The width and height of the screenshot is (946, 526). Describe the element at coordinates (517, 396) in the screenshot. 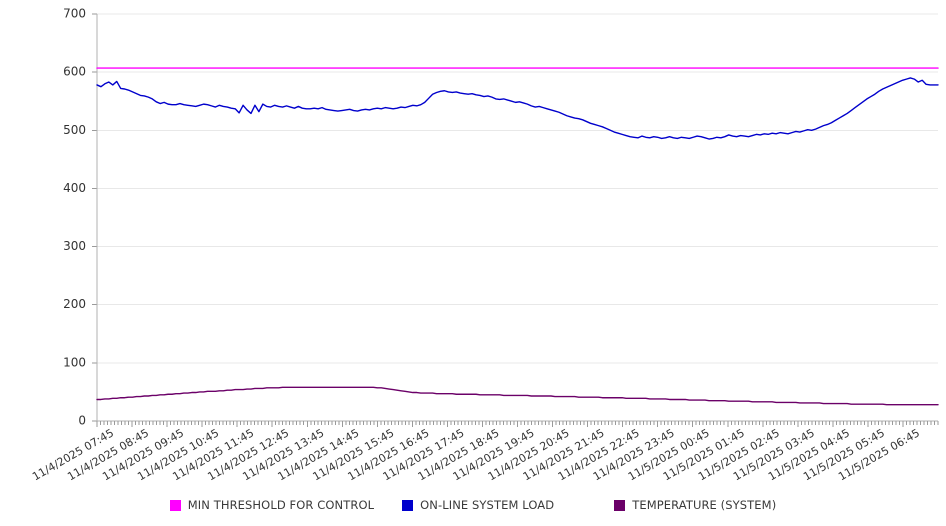

I see `series-line-temperature-system` at that location.